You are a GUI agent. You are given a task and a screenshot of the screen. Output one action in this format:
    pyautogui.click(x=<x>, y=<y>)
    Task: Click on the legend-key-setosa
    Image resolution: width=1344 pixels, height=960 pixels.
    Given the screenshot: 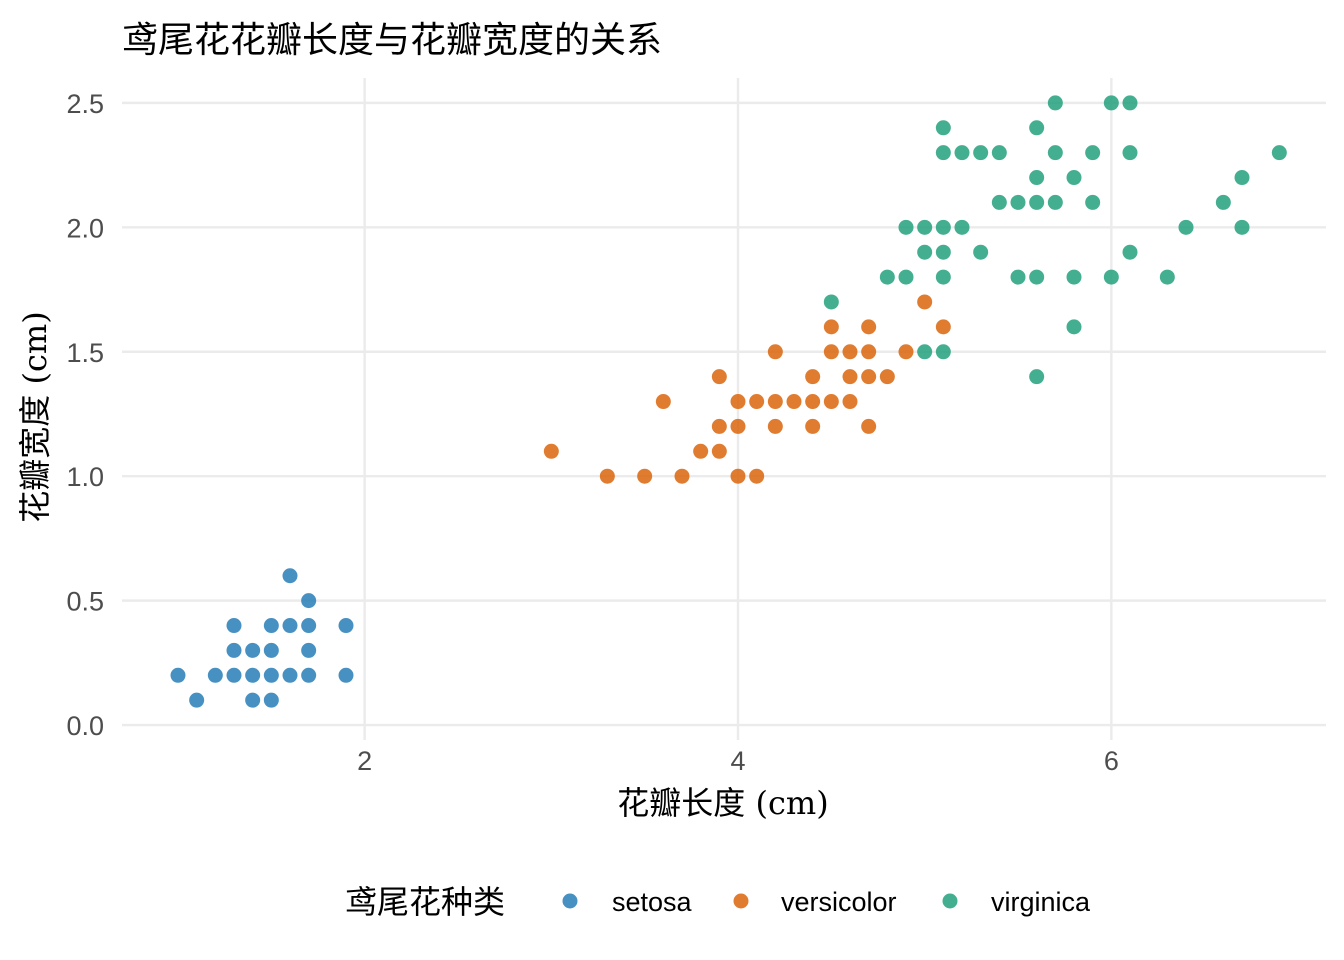 What is the action you would take?
    pyautogui.click(x=570, y=901)
    